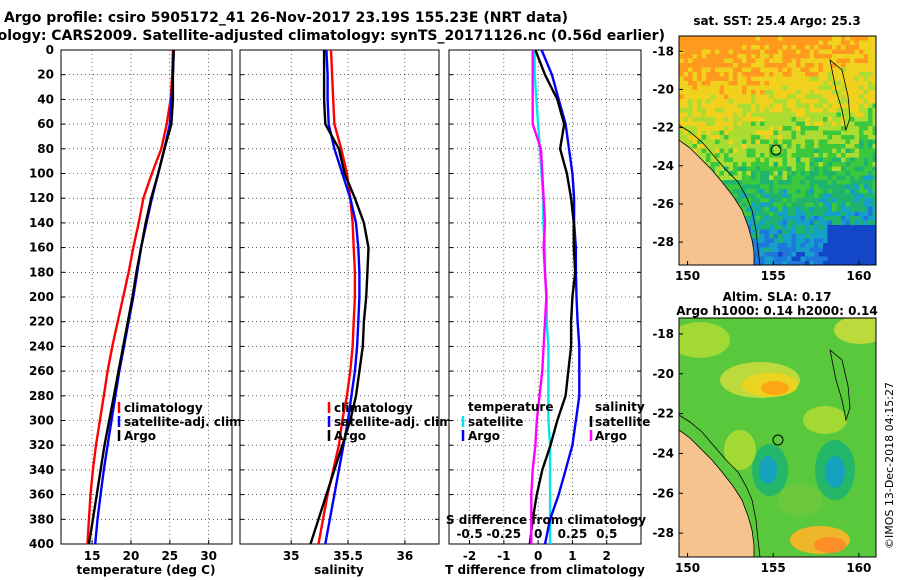 Image resolution: width=900 pixels, height=580 pixels. What do you see at coordinates (181, 422) in the screenshot?
I see `temperature-legend: climatology satellite-adj. clim. Argo` at bounding box center [181, 422].